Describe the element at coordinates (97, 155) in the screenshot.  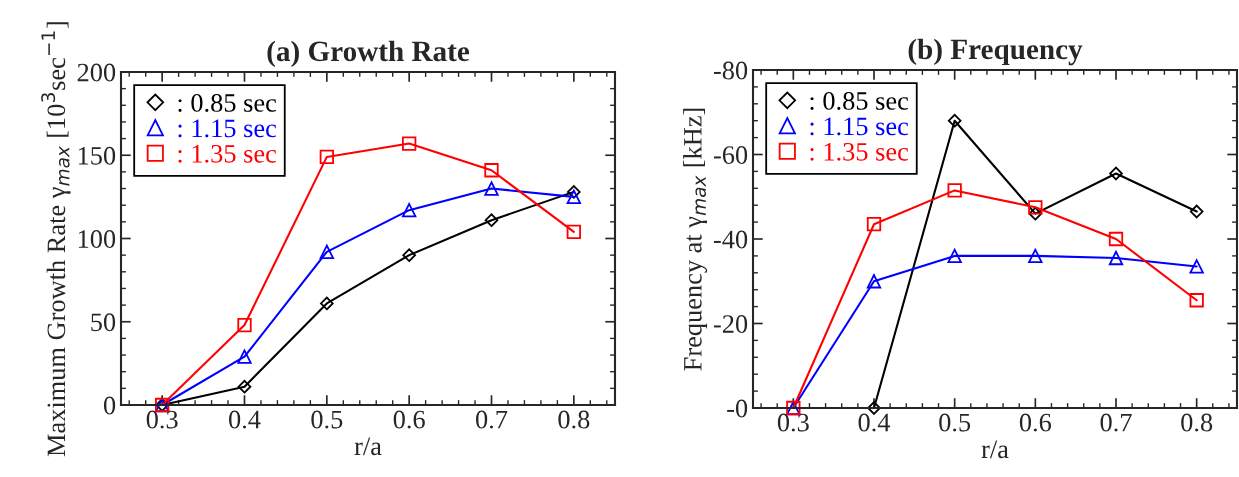
I see `y-tick-label: 150` at that location.